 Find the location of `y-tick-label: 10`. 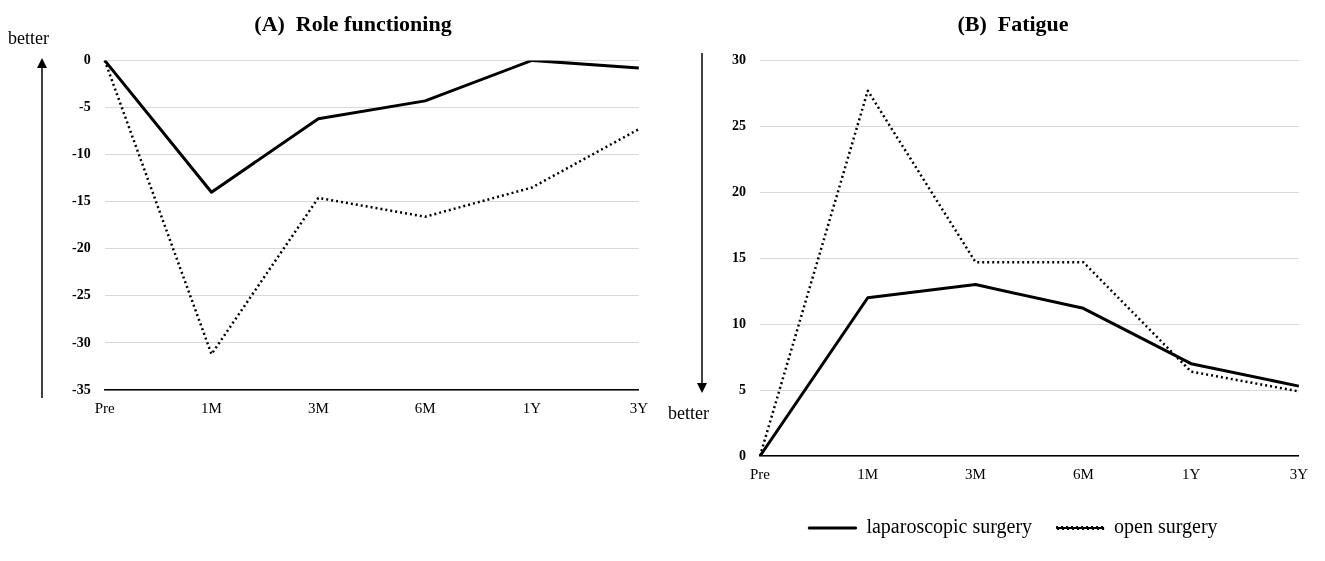

y-tick-label: 10 is located at coordinates (739, 323).